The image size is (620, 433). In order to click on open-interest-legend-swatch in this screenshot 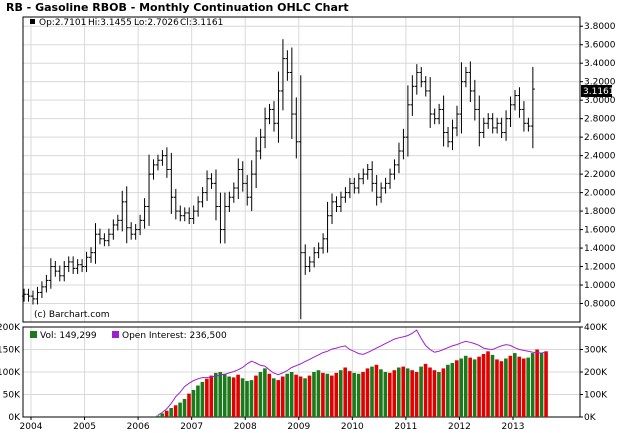, I will do `click(115, 334)`.